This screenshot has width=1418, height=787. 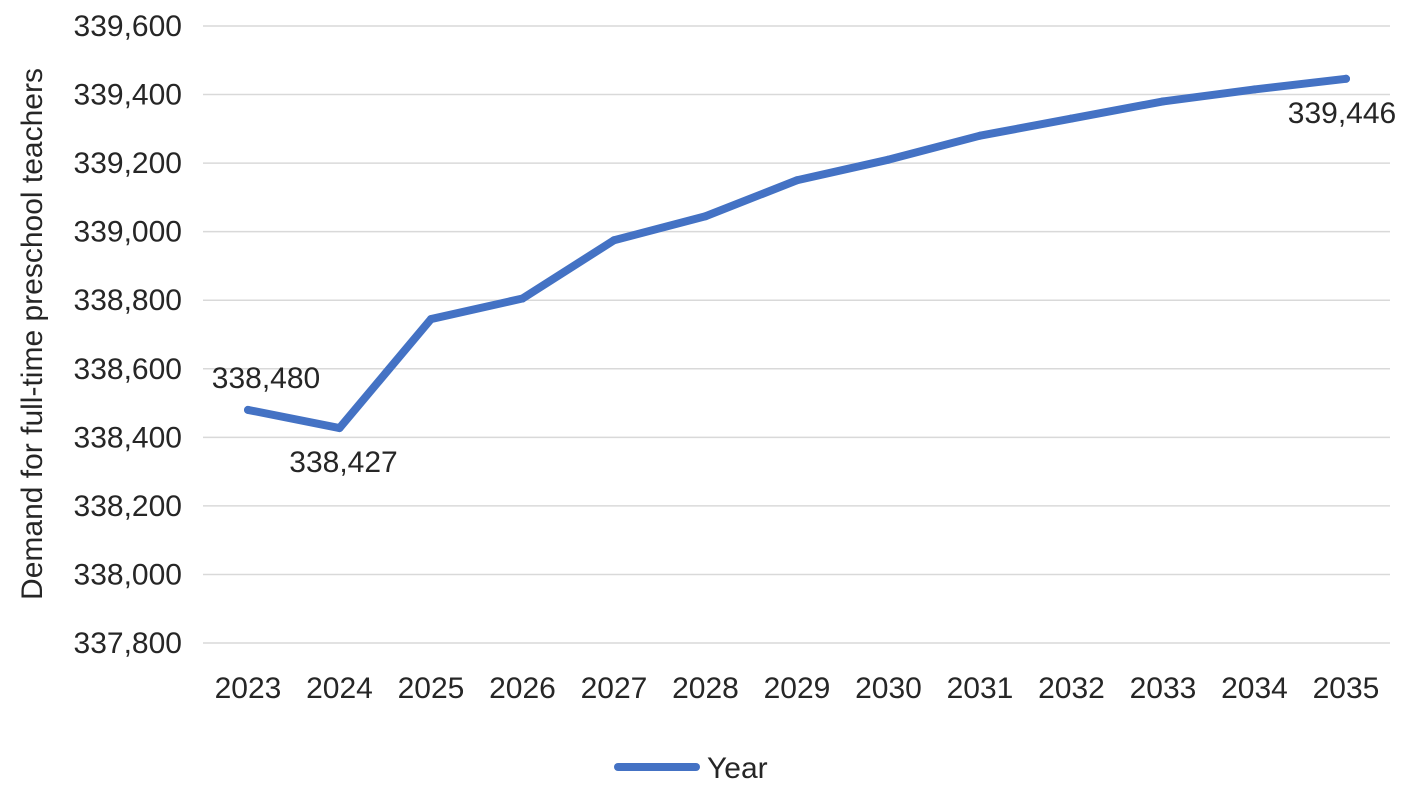 I want to click on x-tick-label: 2025, so click(x=431, y=688).